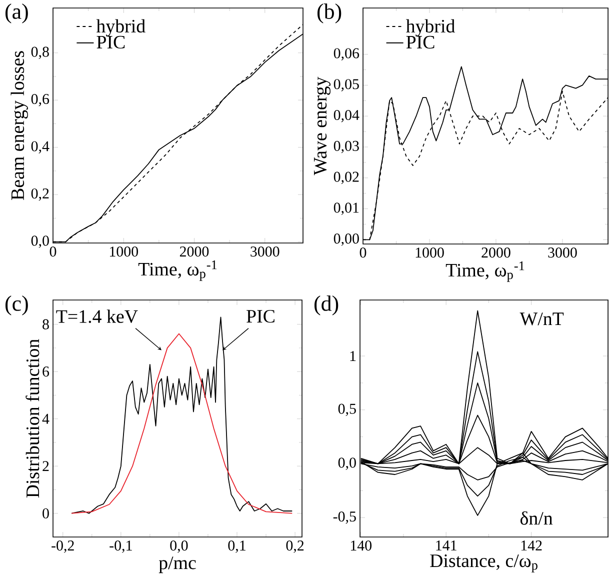 The height and width of the screenshot is (585, 609). What do you see at coordinates (542, 319) in the screenshot?
I see `annotation: W/nT` at bounding box center [542, 319].